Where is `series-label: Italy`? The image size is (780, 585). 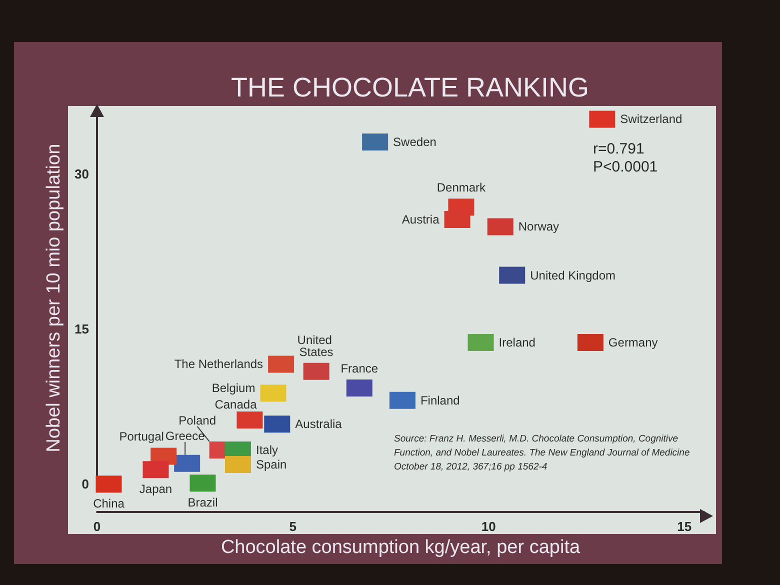 series-label: Italy is located at coordinates (267, 449).